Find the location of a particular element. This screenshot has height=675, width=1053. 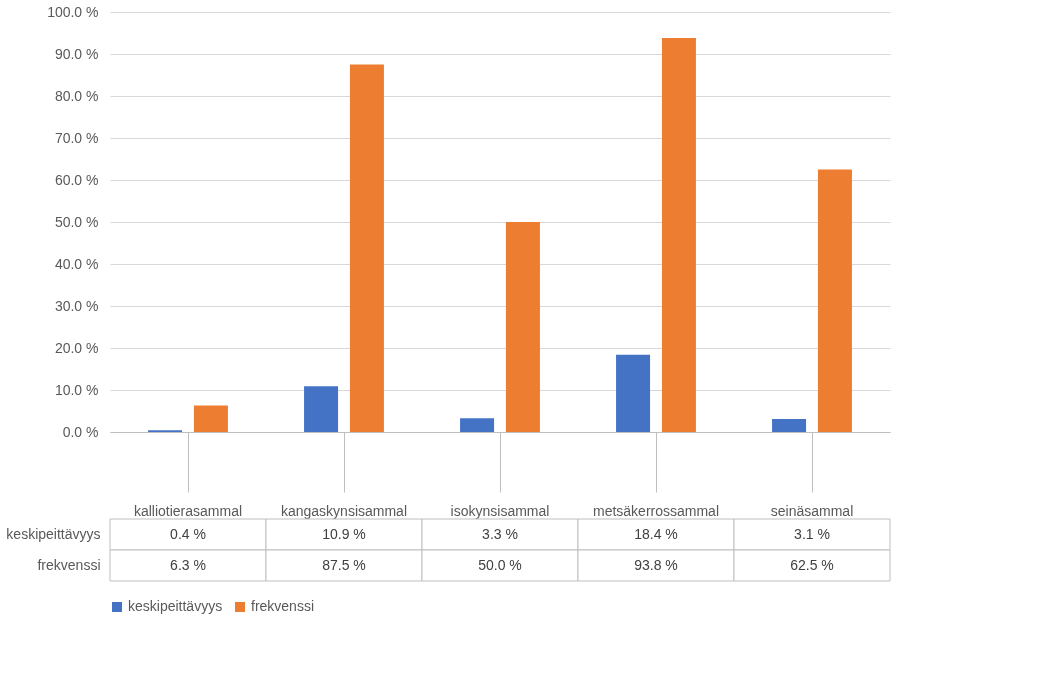

y-tick-label: 100.0 % is located at coordinates (73, 11).